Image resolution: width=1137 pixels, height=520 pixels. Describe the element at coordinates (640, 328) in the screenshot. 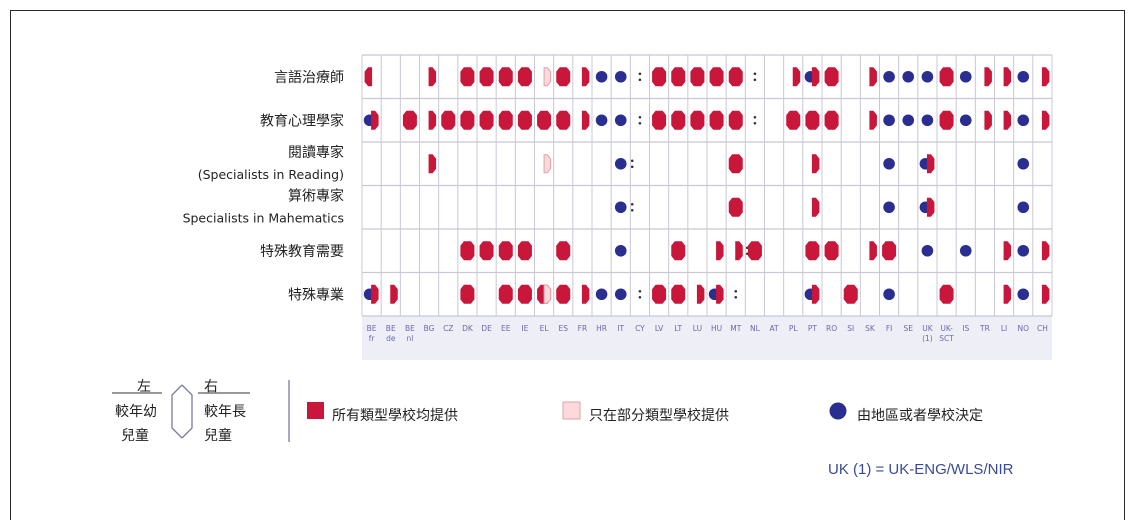

I see `country-code: CY` at that location.